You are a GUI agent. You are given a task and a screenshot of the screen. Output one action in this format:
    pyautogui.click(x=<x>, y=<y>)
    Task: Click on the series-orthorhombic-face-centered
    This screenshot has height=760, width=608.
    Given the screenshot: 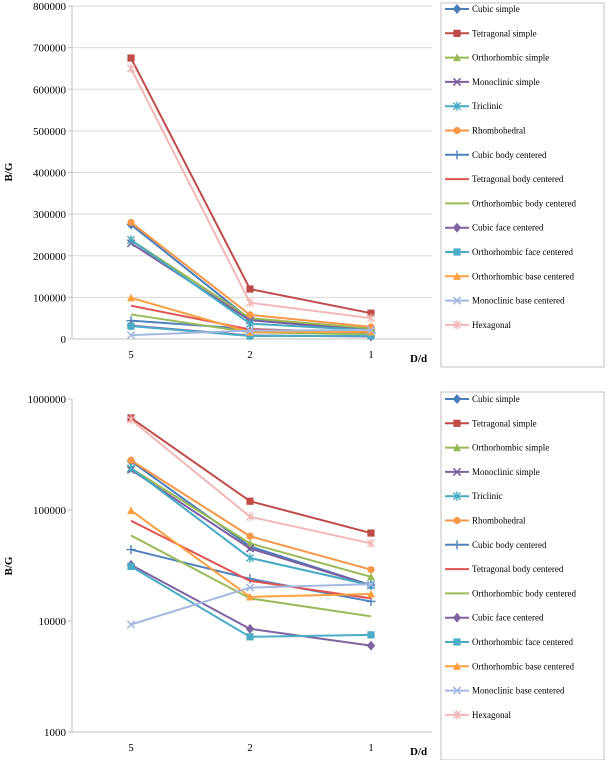 What is the action you would take?
    pyautogui.click(x=251, y=601)
    